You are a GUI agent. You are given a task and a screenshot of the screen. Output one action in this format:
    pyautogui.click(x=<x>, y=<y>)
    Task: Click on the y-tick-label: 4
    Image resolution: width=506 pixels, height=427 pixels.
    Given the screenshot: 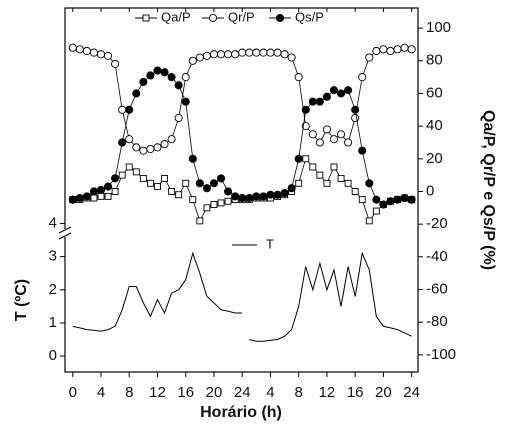 What is the action you would take?
    pyautogui.click(x=53, y=222)
    